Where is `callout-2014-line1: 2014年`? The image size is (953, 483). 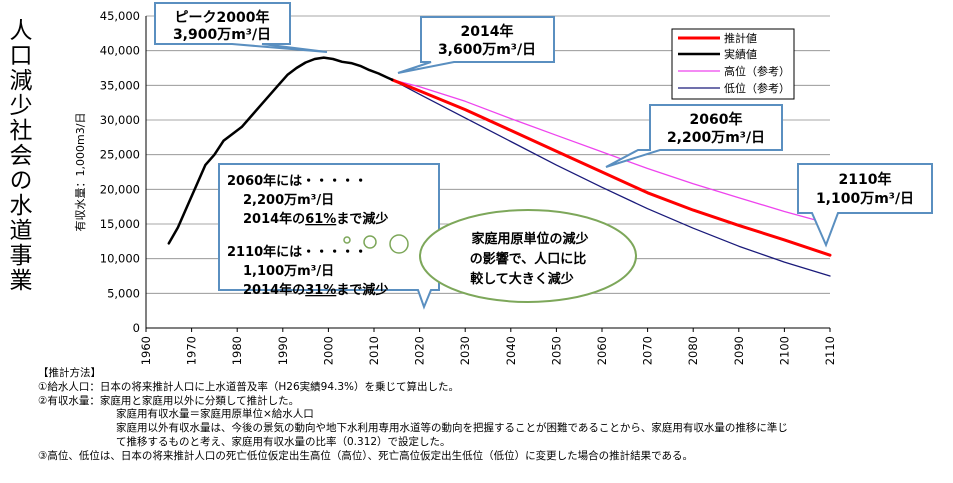 callout-2014-line1: 2014年 is located at coordinates (487, 31).